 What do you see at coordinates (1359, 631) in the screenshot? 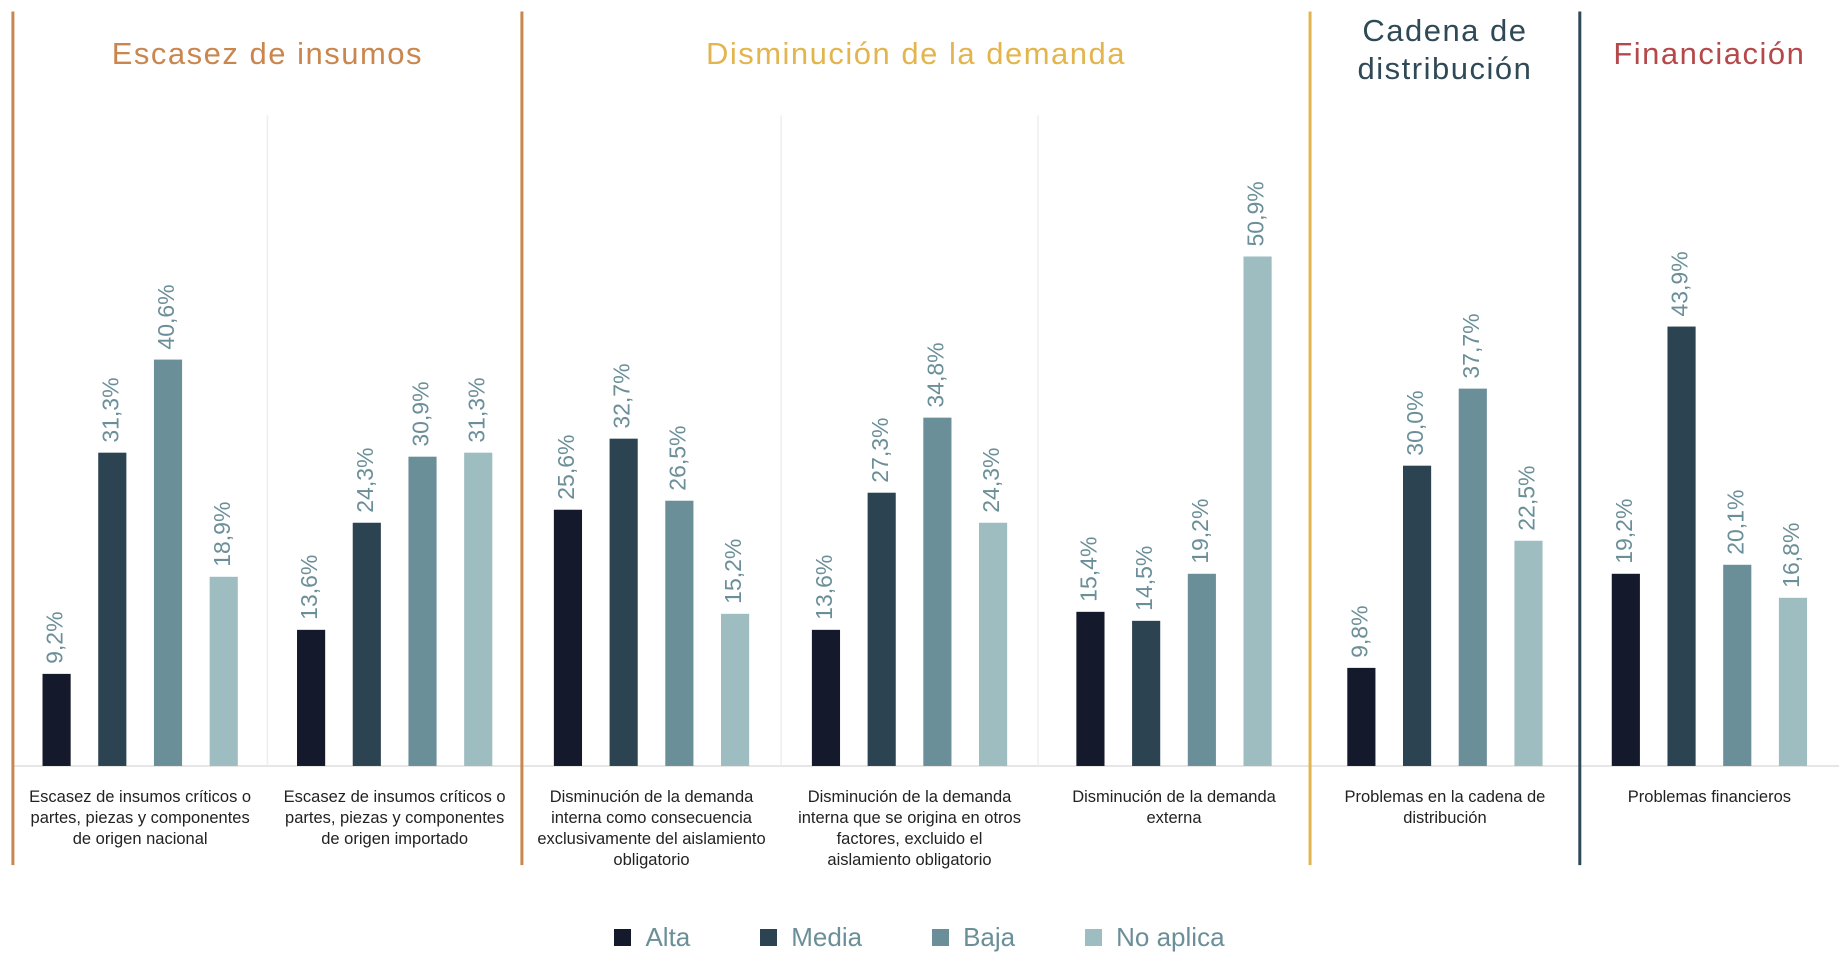
I see `value-label: 9,8%` at bounding box center [1359, 631].